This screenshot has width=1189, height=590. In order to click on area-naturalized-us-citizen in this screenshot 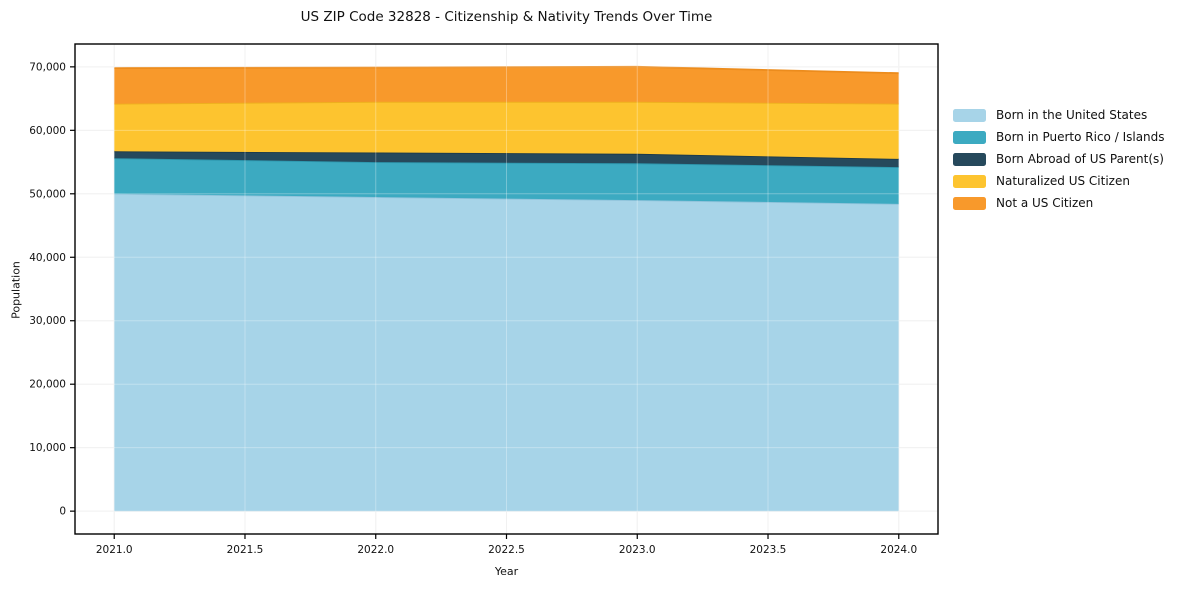, I will do `click(506, 130)`.